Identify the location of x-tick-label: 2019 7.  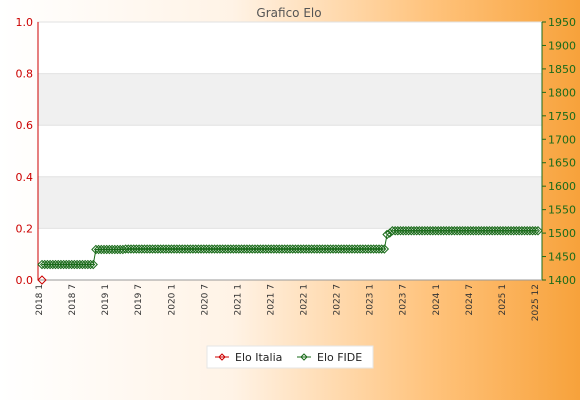
(139, 300).